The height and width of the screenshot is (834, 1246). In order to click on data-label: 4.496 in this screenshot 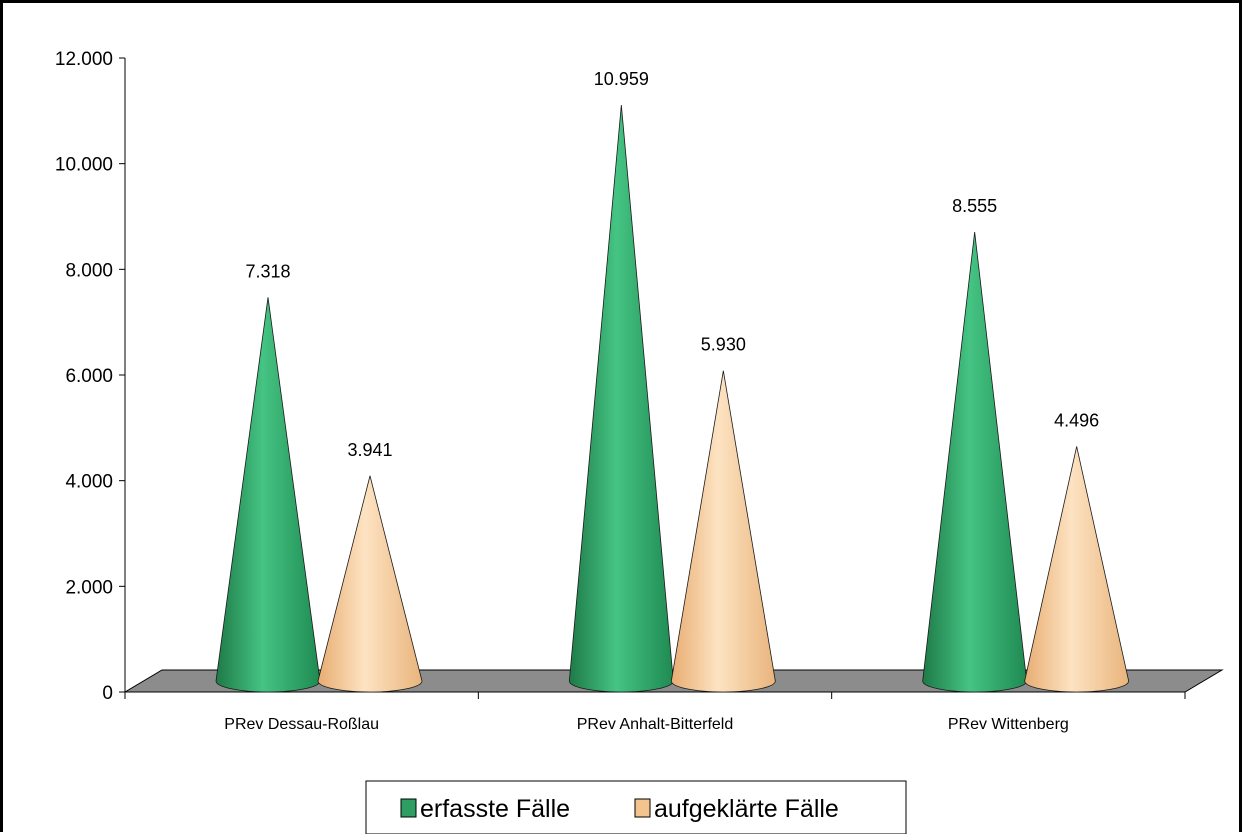, I will do `click(1076, 420)`.